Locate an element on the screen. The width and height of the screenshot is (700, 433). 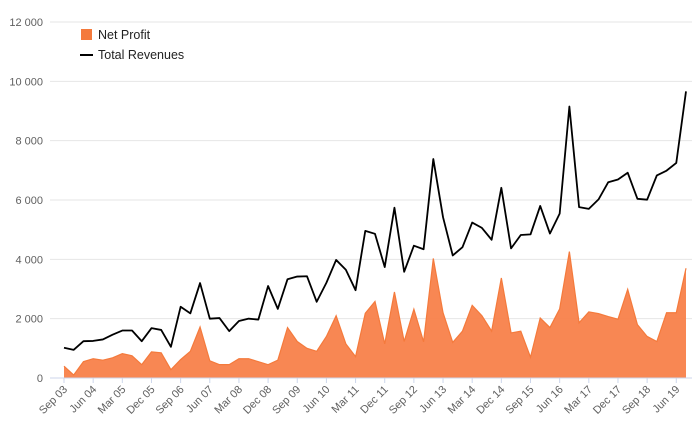
x-tick-label: Mar 17 is located at coordinates (578, 400).